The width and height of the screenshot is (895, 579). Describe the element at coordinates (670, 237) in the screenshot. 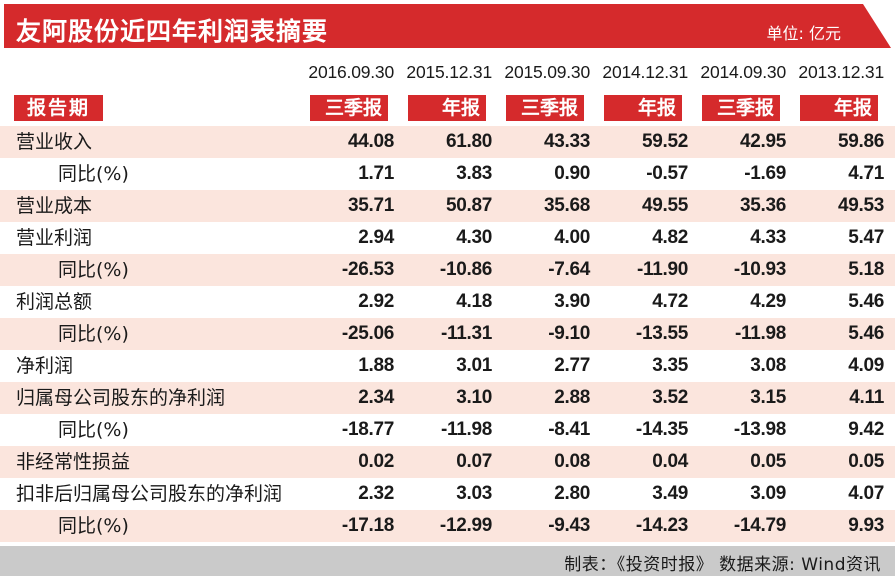

I see `table-cell: 4.82` at that location.